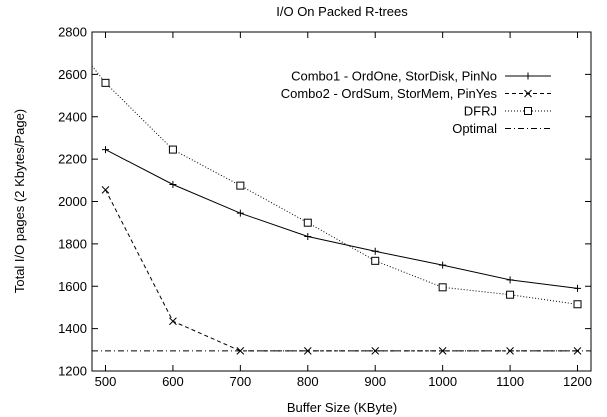  Describe the element at coordinates (106, 381) in the screenshot. I see `x-tick-label: 500` at that location.